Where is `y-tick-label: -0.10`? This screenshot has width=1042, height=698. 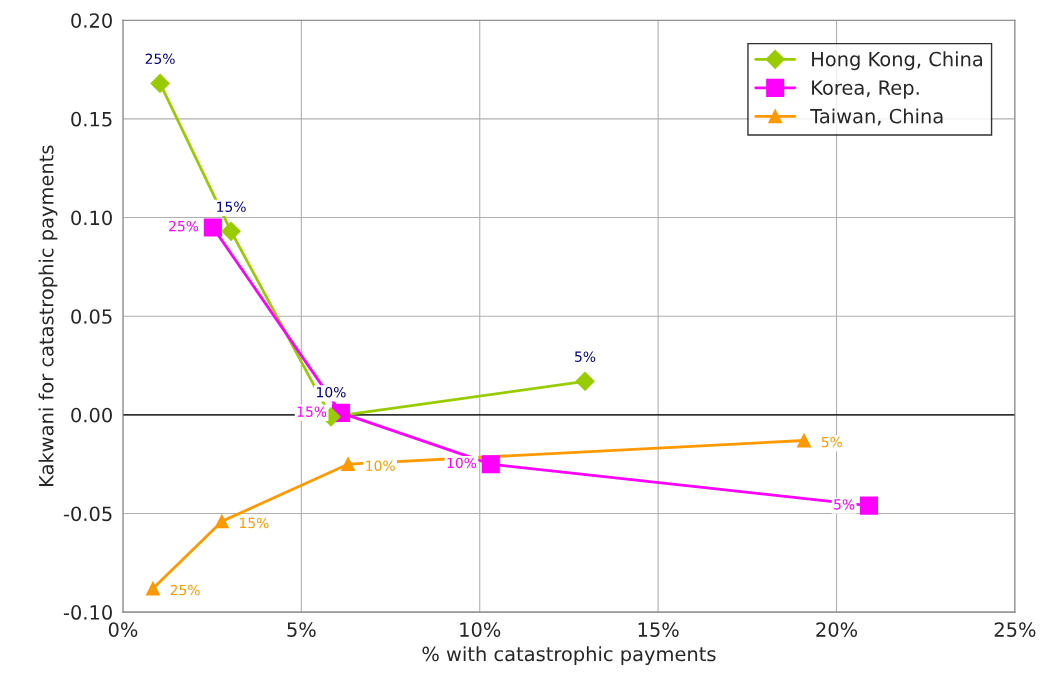
y-tick-label: -0.10 is located at coordinates (87, 612).